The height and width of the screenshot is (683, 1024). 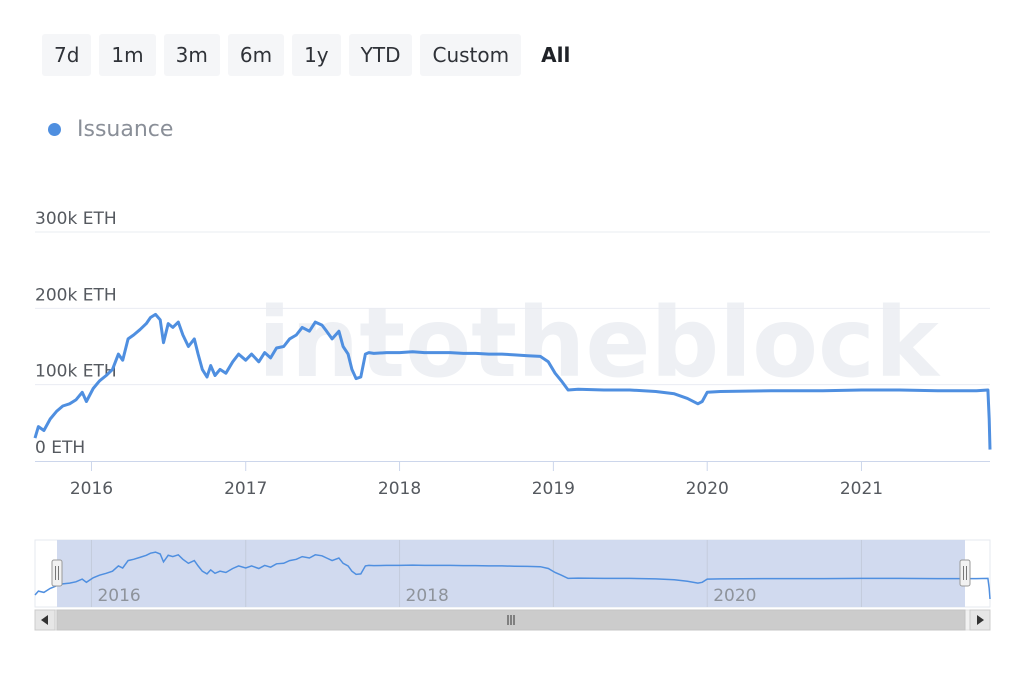 What do you see at coordinates (191, 55) in the screenshot?
I see `range-button-3m: 3m` at bounding box center [191, 55].